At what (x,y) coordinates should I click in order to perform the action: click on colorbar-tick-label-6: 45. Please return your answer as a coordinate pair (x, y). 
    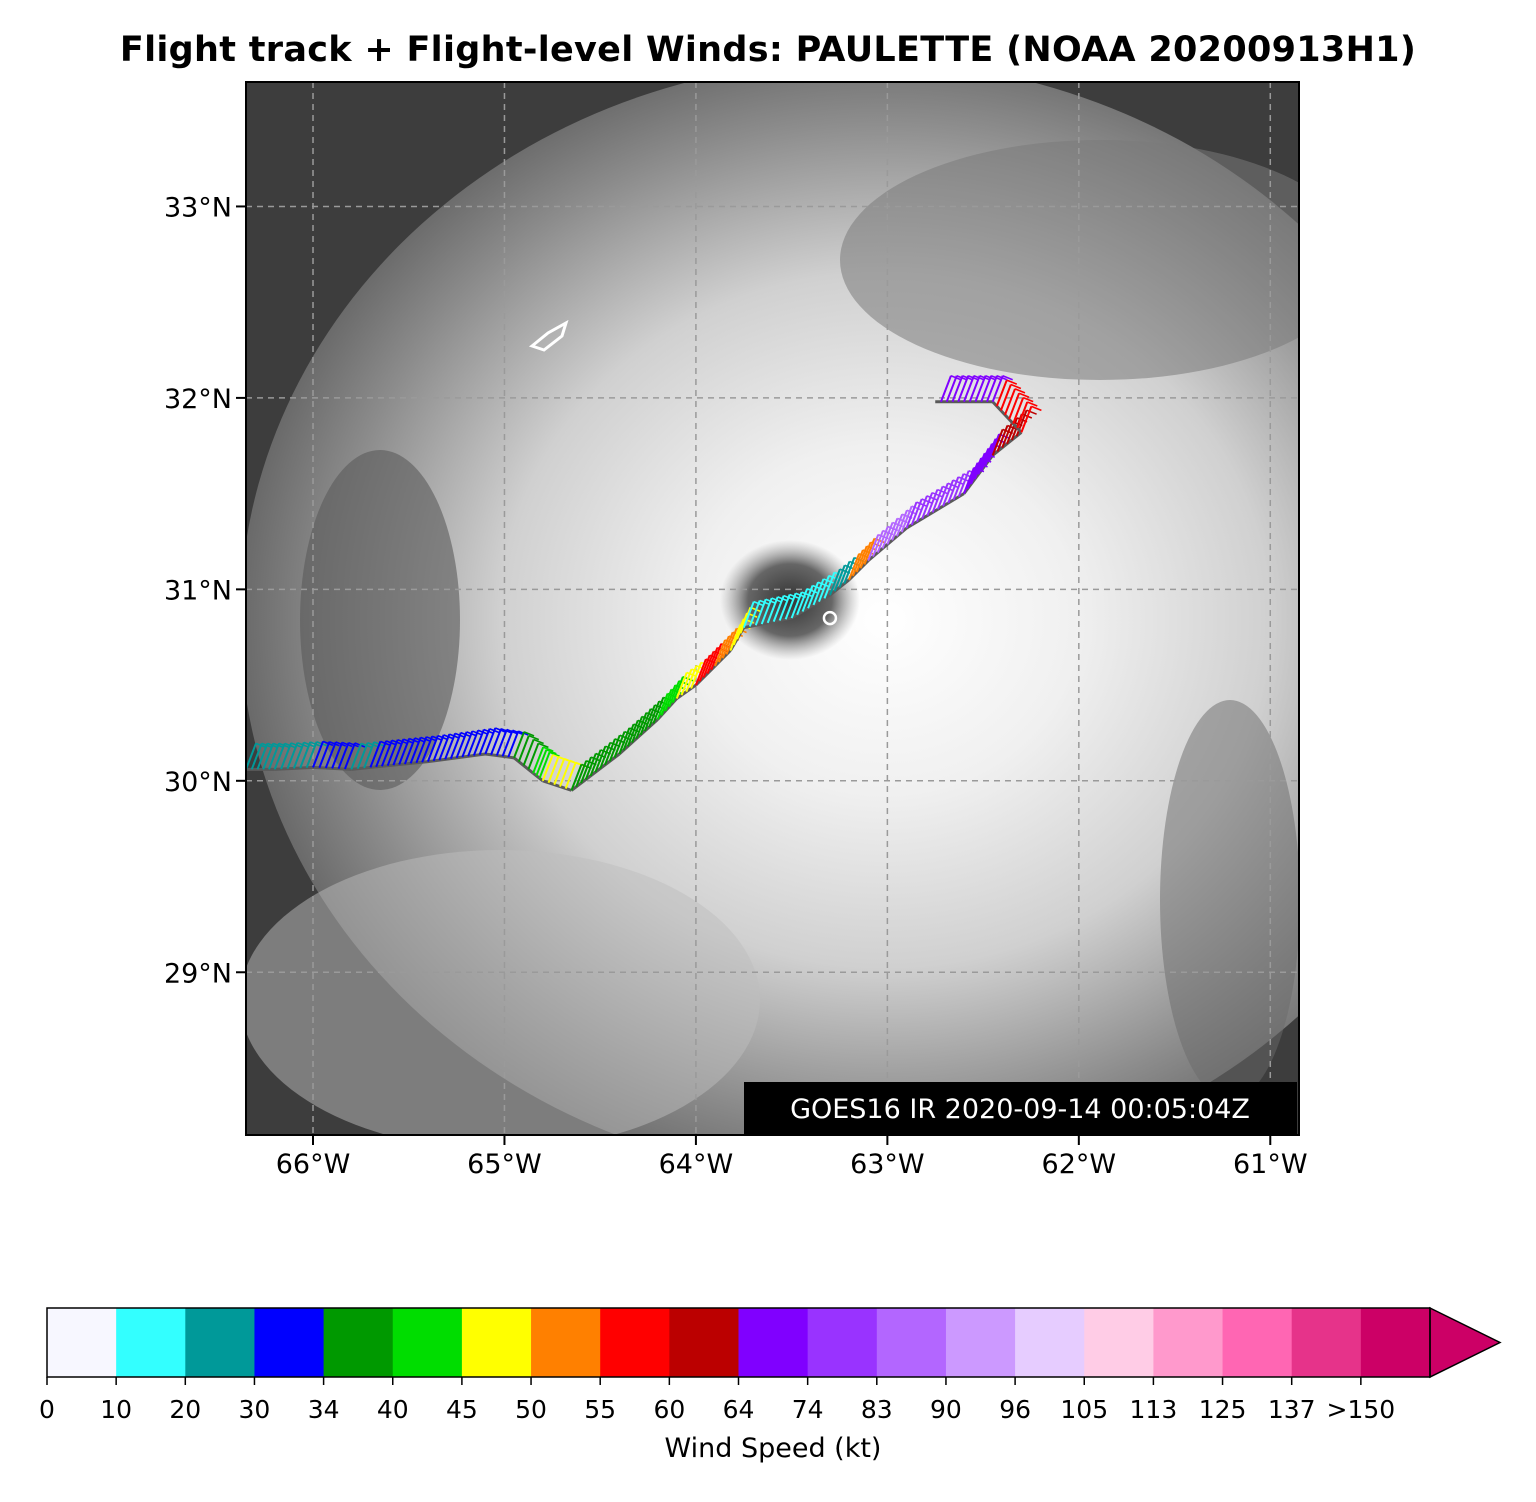
    Looking at the image, I should click on (462, 1409).